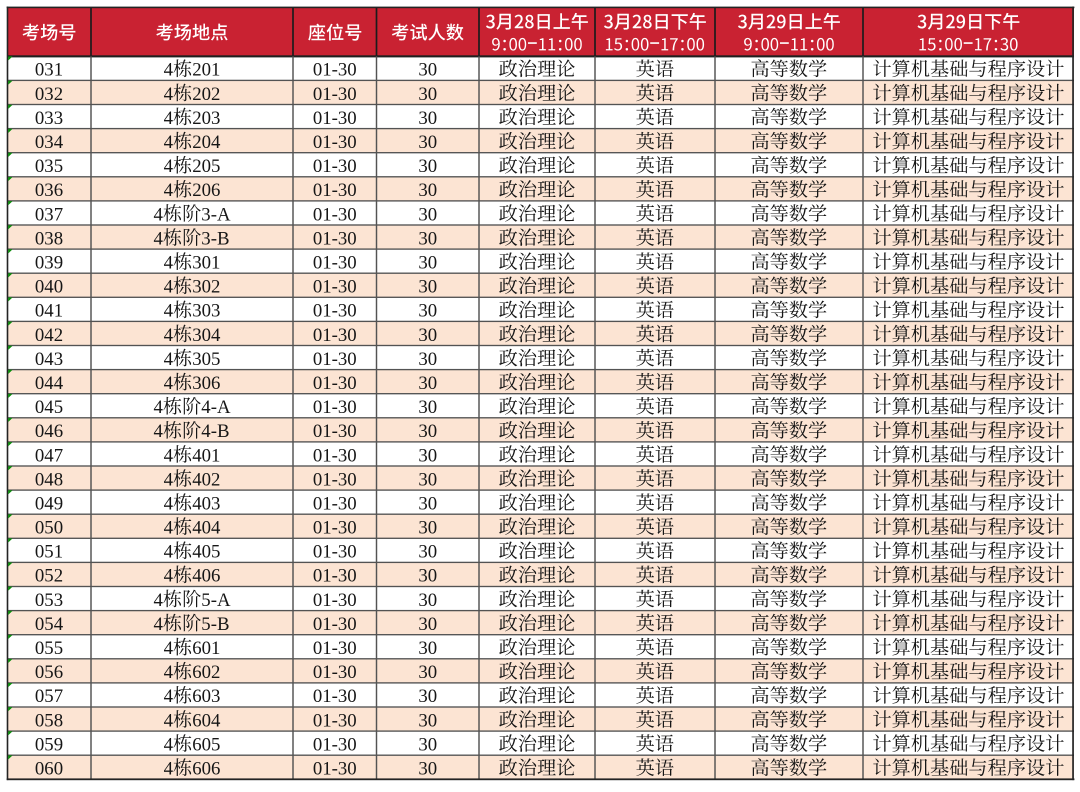 The image size is (1080, 792). Describe the element at coordinates (206, 118) in the screenshot. I see `svg-text: 203` at that location.